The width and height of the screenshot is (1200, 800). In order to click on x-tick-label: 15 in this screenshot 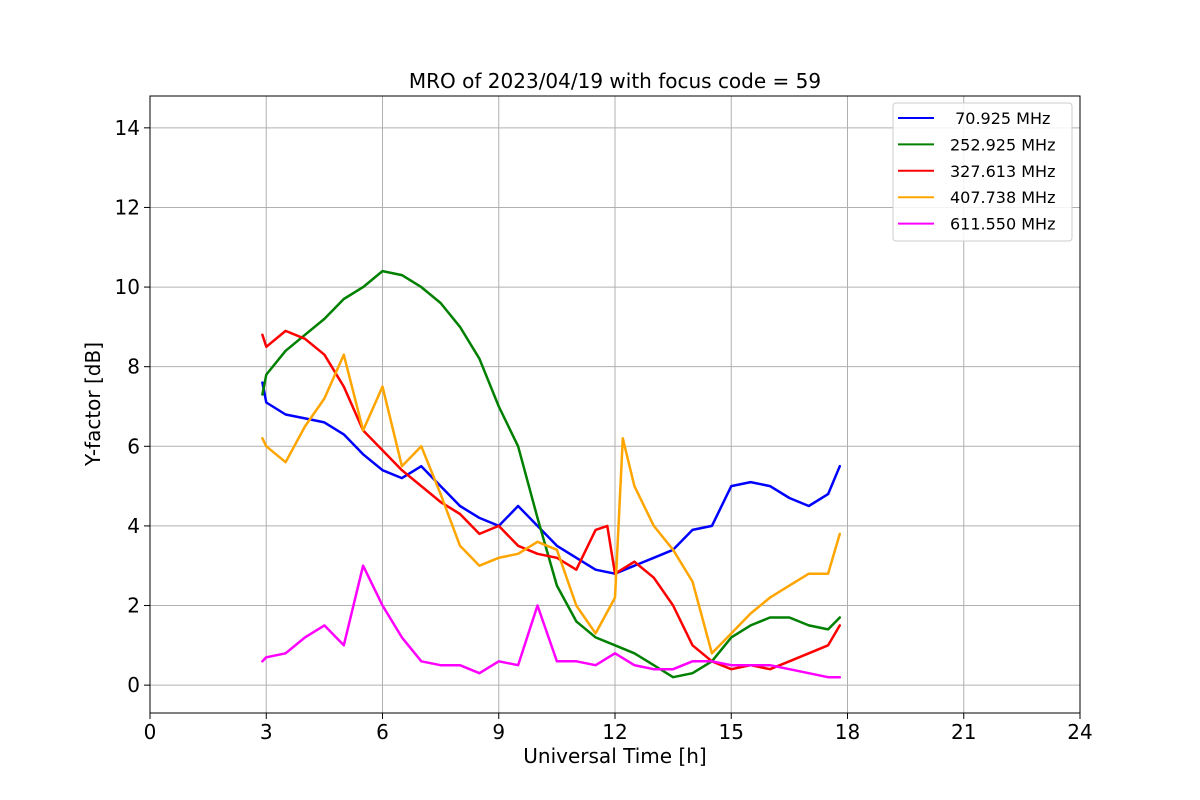, I will do `click(731, 732)`.